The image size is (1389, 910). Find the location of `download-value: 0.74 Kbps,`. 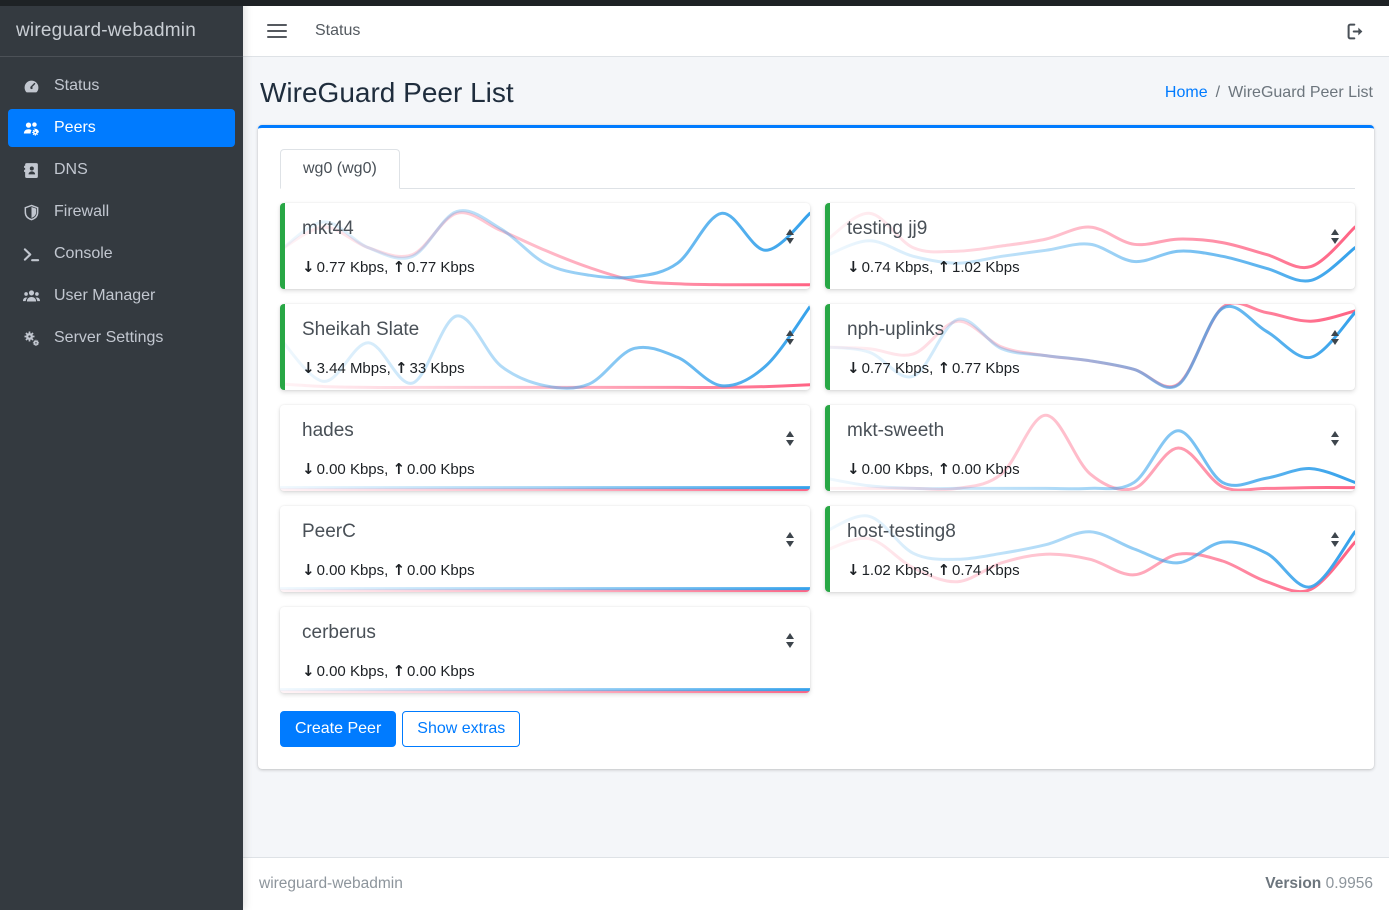

download-value: 0.74 Kbps, is located at coordinates (899, 267).